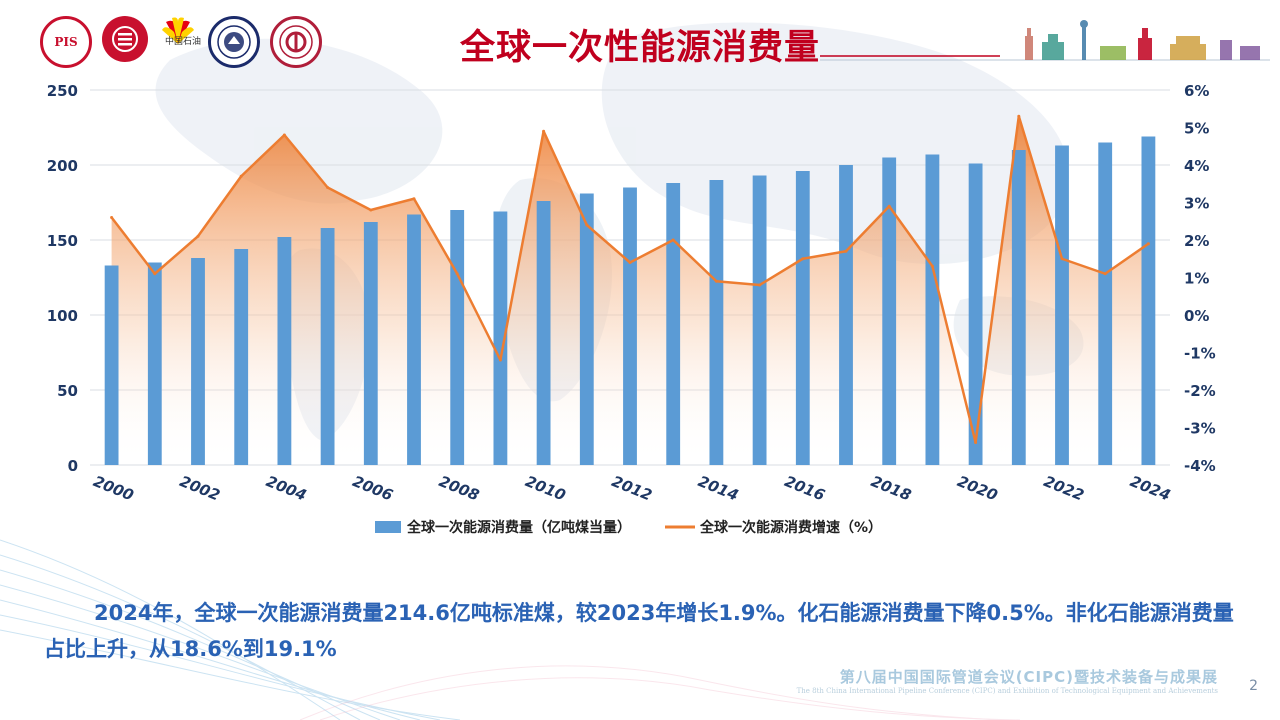 The height and width of the screenshot is (720, 1280). Describe the element at coordinates (890, 488) in the screenshot. I see `x-tick-label: 2018` at that location.